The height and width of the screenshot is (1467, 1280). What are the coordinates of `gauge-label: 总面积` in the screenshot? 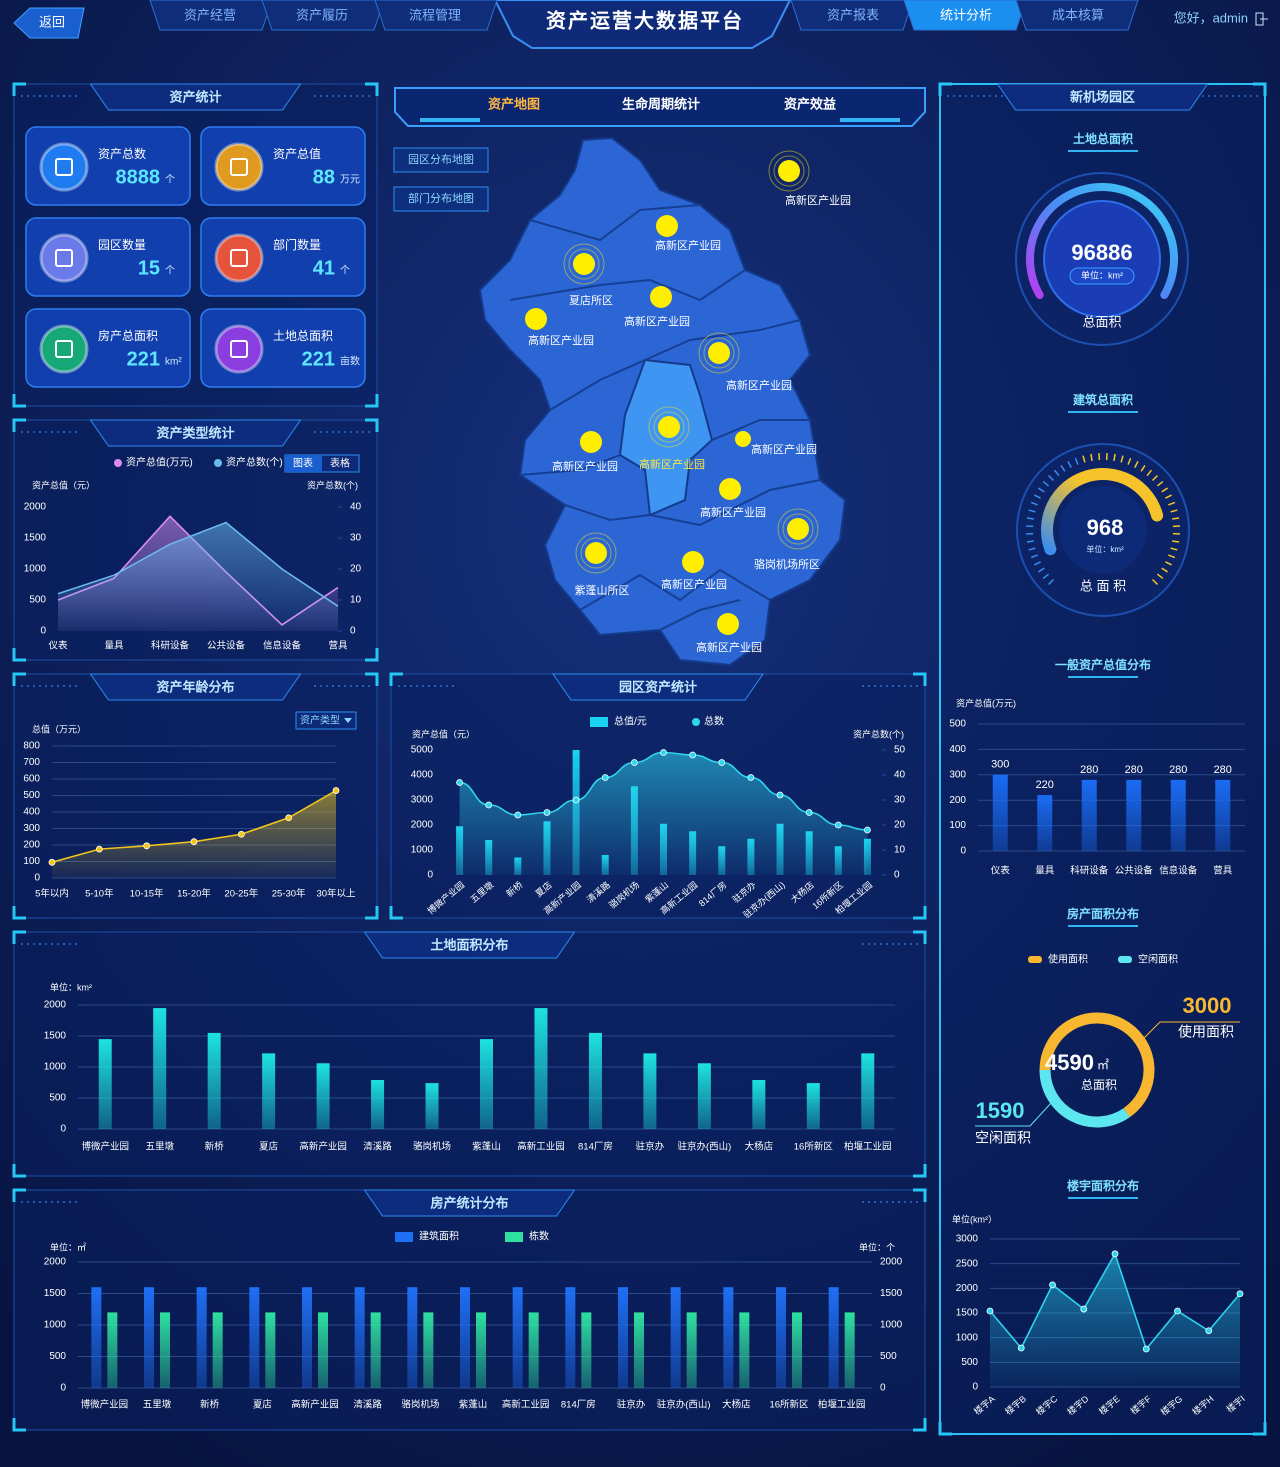 It's located at (1101, 321).